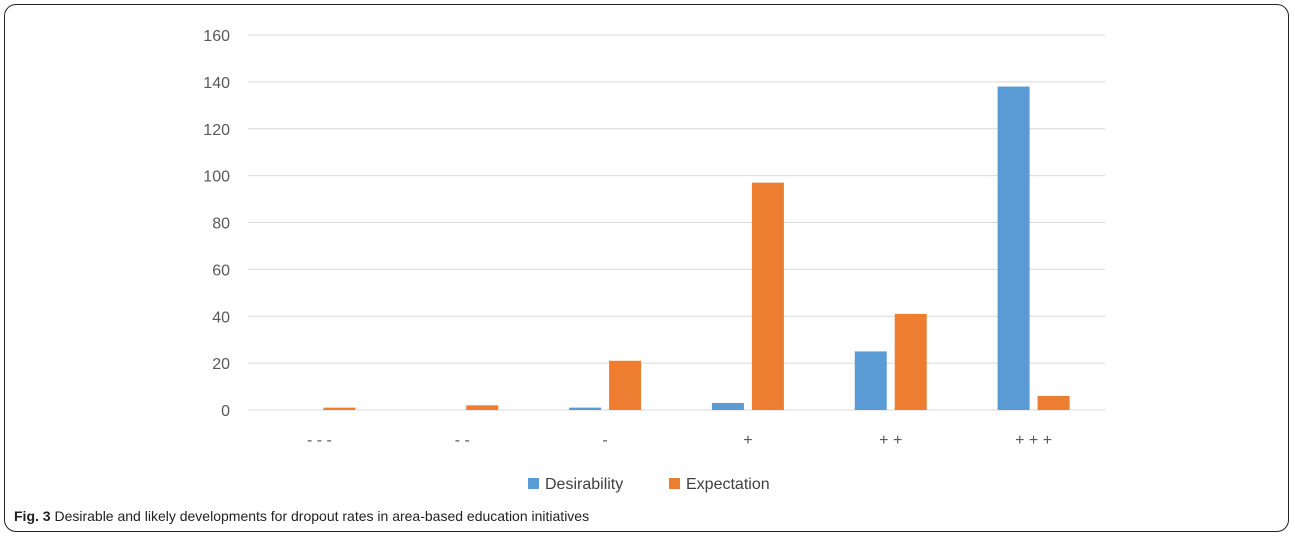 The width and height of the screenshot is (1295, 540). I want to click on legend-label-desirability: Desirability, so click(584, 484).